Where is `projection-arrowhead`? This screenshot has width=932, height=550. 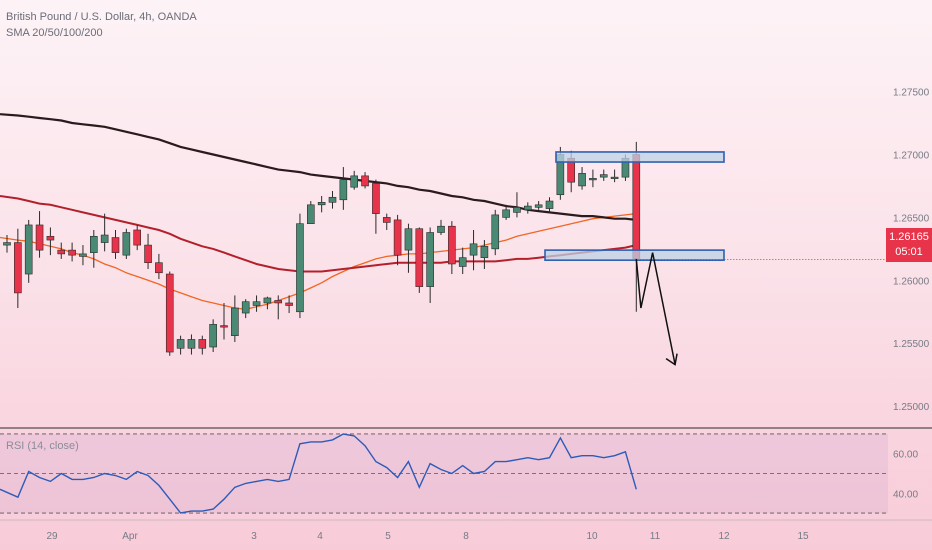
projection-arrowhead is located at coordinates (671, 359).